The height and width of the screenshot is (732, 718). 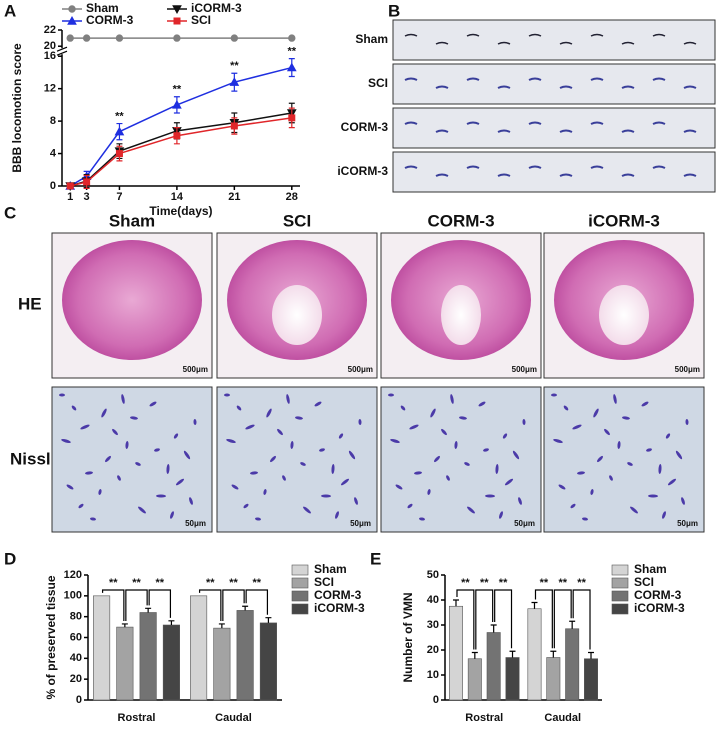 I want to click on panel-label: E, so click(x=375, y=558).